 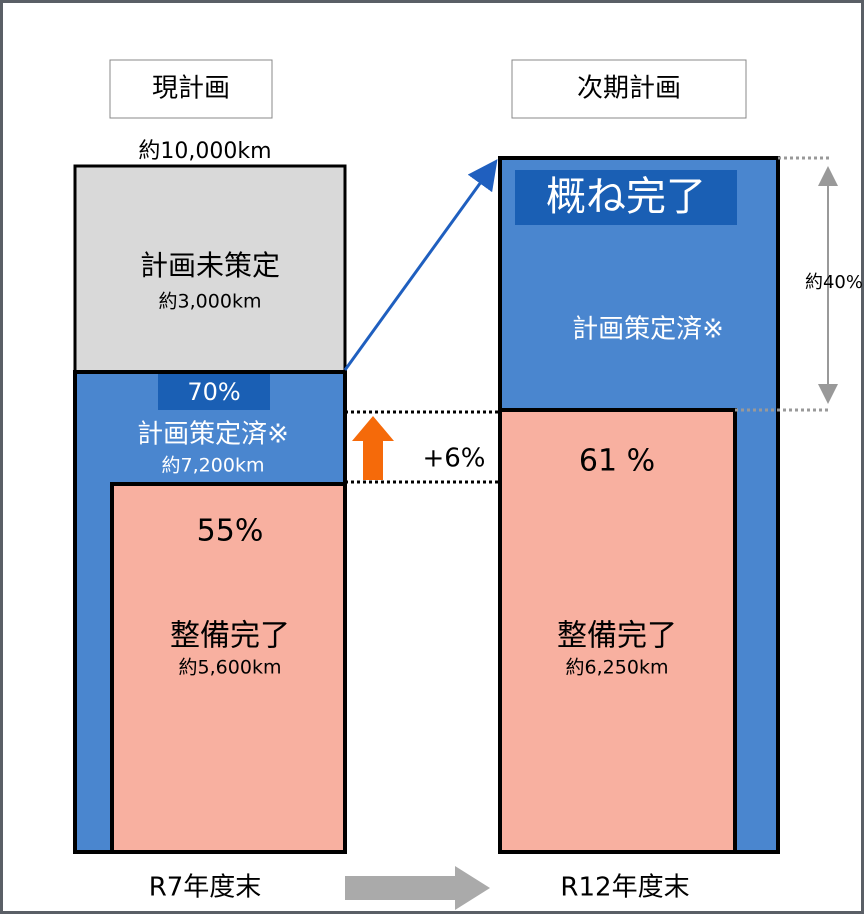 I want to click on header-current: 現計画, so click(x=191, y=89).